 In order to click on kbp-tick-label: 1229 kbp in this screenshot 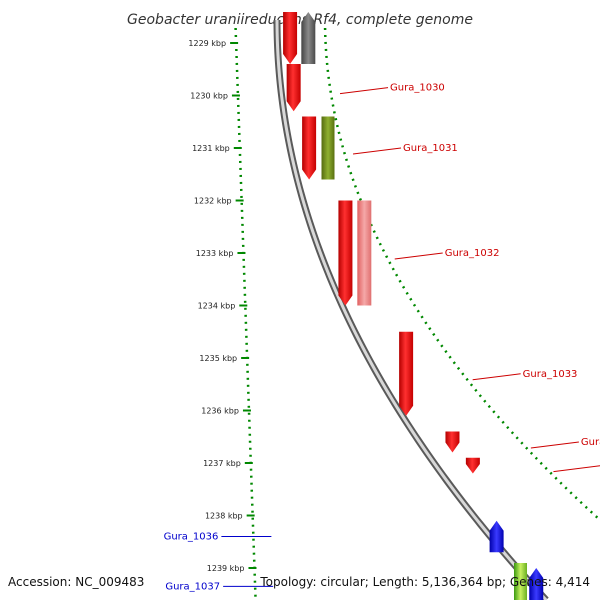, I will do `click(207, 43)`.